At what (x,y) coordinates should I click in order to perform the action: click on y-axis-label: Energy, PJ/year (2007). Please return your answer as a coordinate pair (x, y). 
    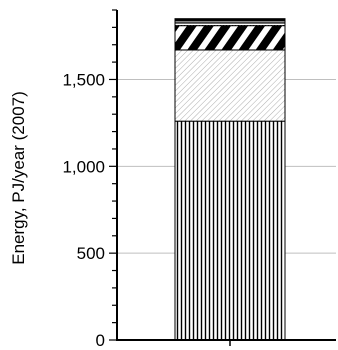
    Looking at the image, I should click on (18, 178).